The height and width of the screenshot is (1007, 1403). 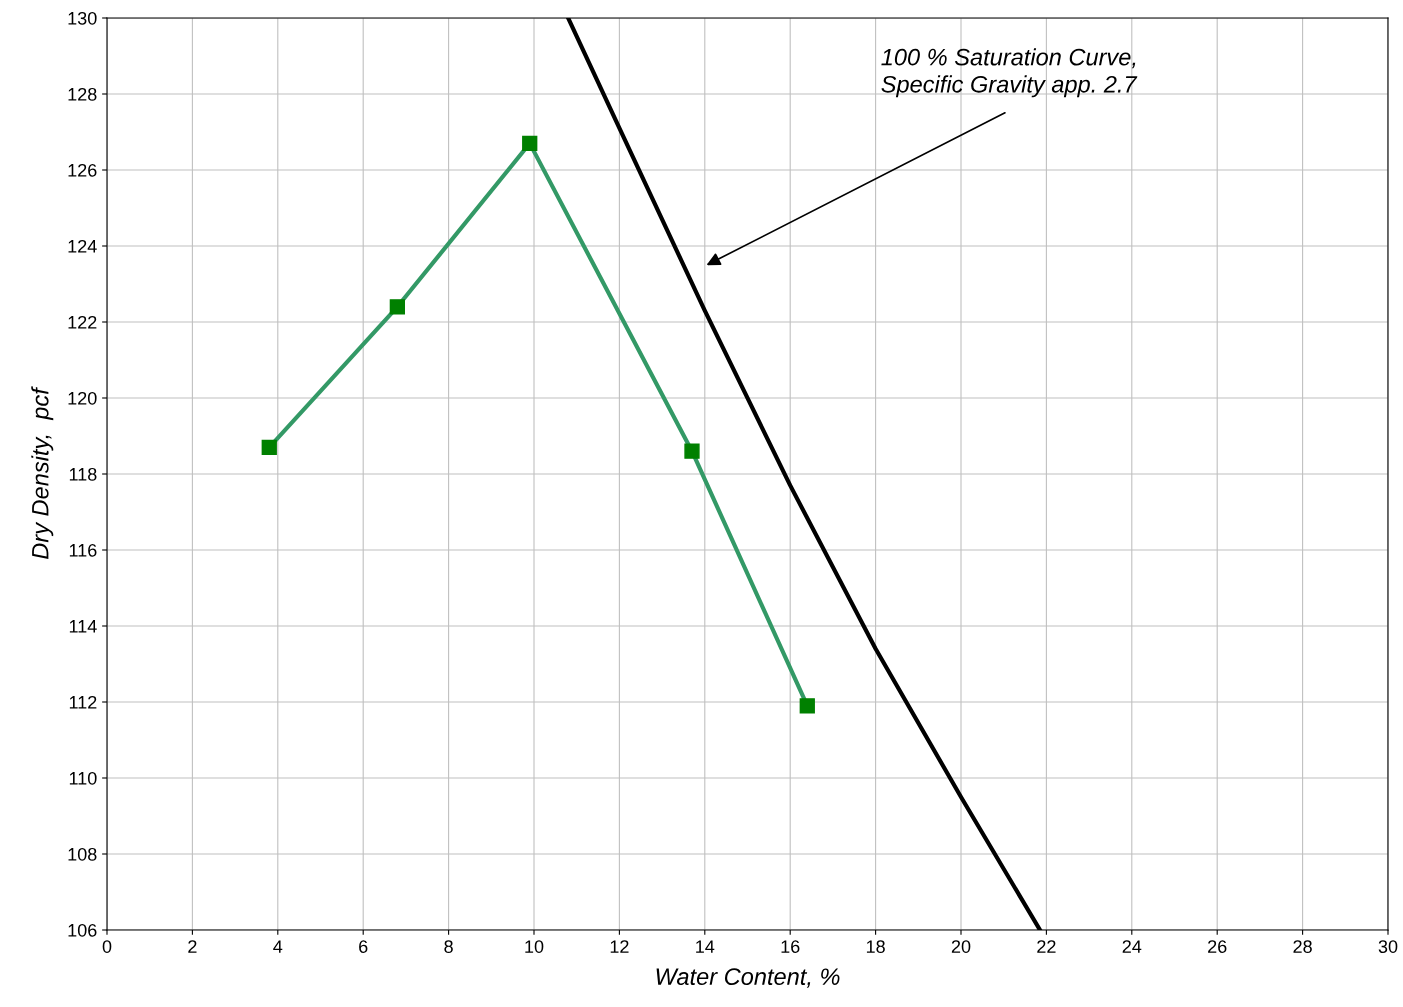 I want to click on annotation: 100 % Saturation Curve, Specific Gravity app. 2.7, so click(x=1009, y=73).